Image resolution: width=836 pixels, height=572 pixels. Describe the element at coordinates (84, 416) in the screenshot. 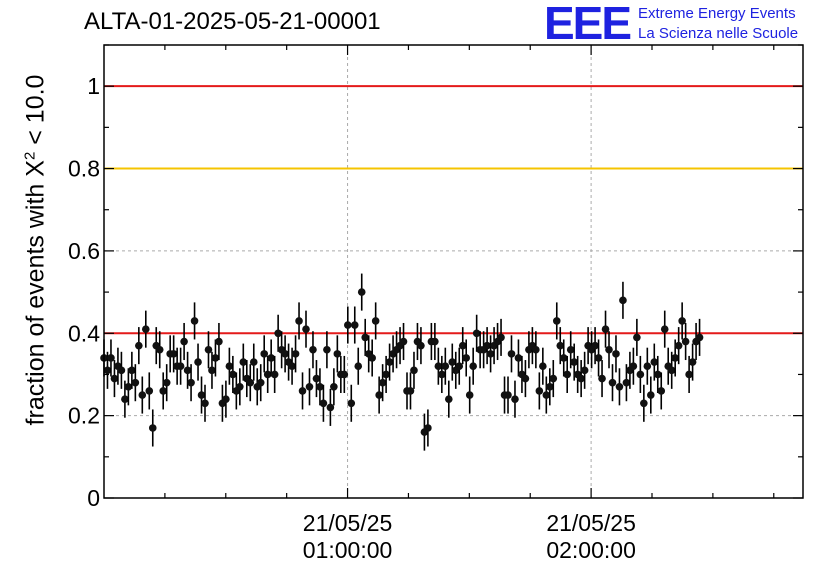

I see `y-tick-label: 0.2` at that location.